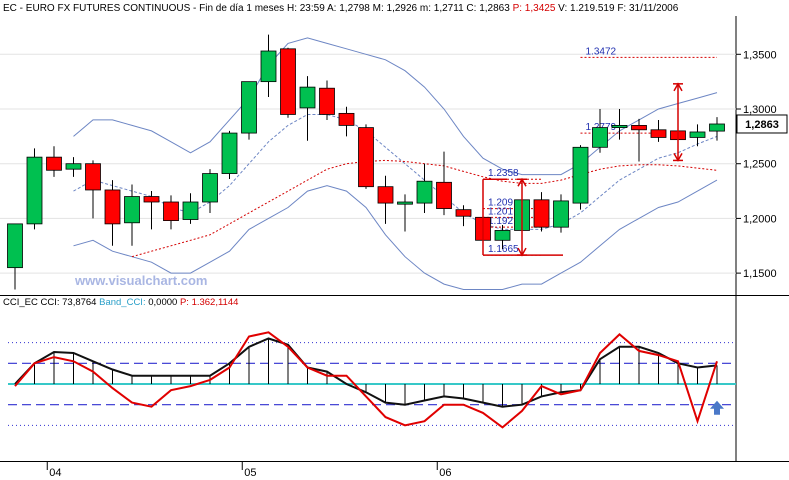 The image size is (789, 480). I want to click on price-level-label: 1.3472, so click(601, 51).